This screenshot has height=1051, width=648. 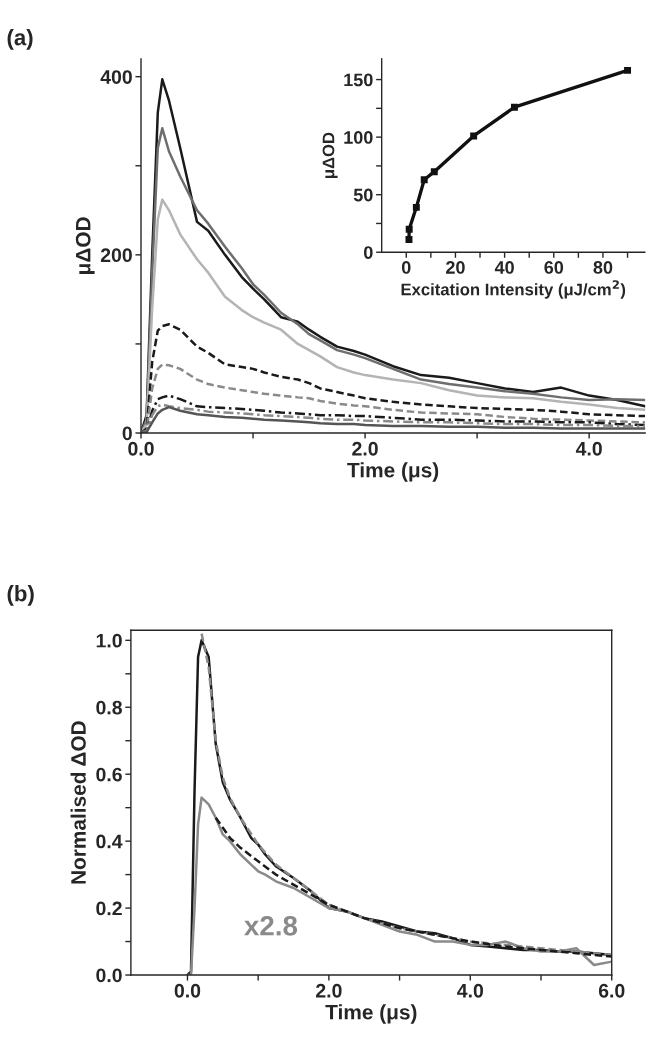 What do you see at coordinates (358, 137) in the screenshot?
I see `y-tick-label: 100` at bounding box center [358, 137].